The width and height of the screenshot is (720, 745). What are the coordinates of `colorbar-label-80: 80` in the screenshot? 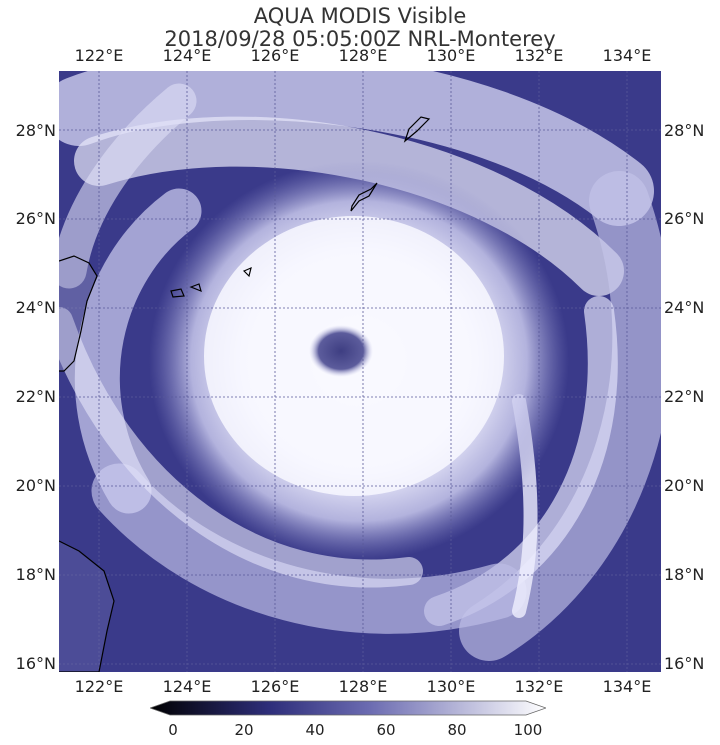 It's located at (457, 730).